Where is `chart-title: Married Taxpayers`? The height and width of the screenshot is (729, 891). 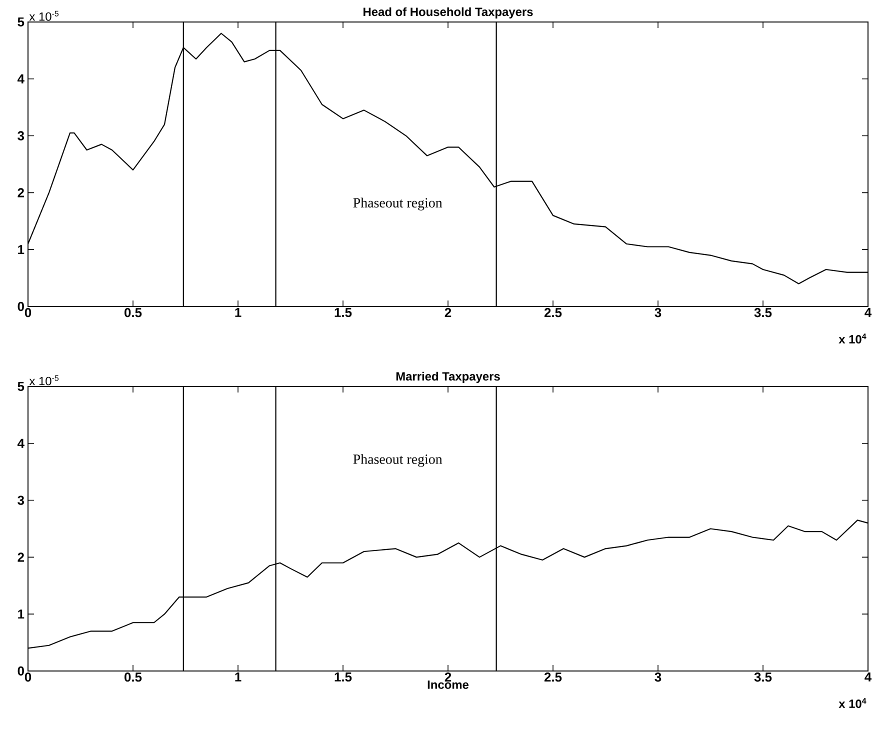
chart-title: Married Taxpayers is located at coordinates (448, 377).